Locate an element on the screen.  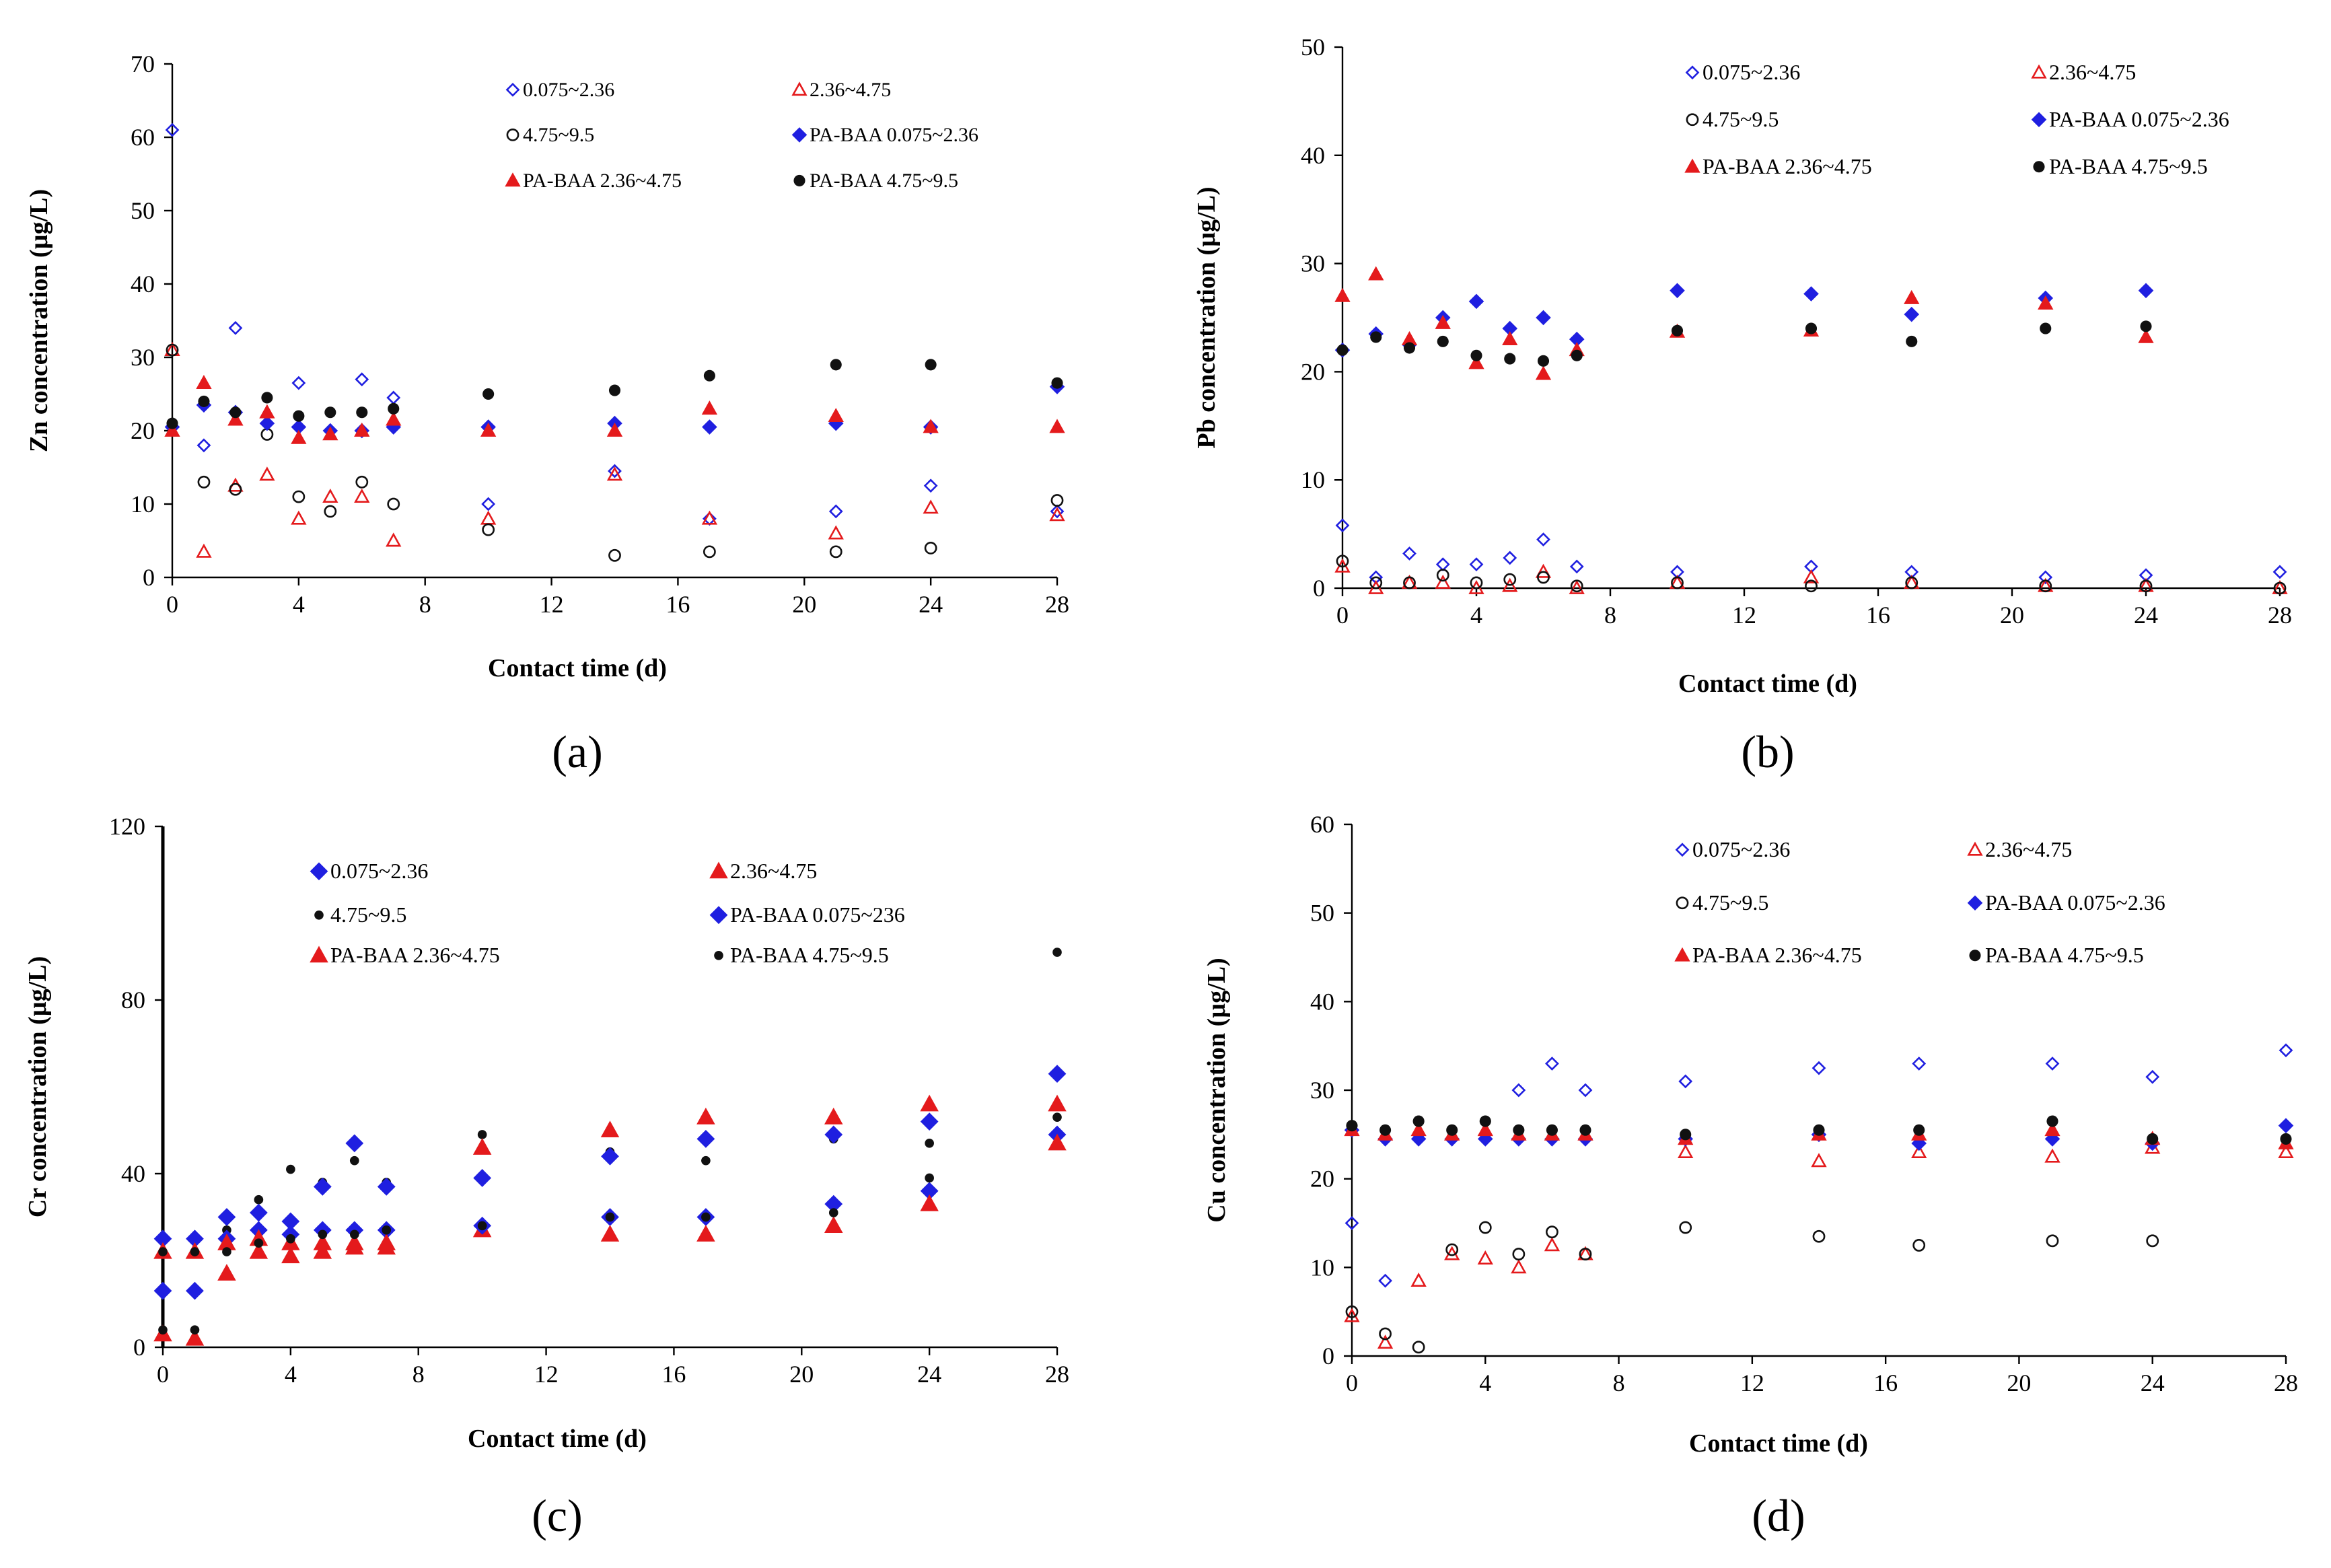
y-axis-label: Pb concentration (µg/L) is located at coordinates (1206, 317).